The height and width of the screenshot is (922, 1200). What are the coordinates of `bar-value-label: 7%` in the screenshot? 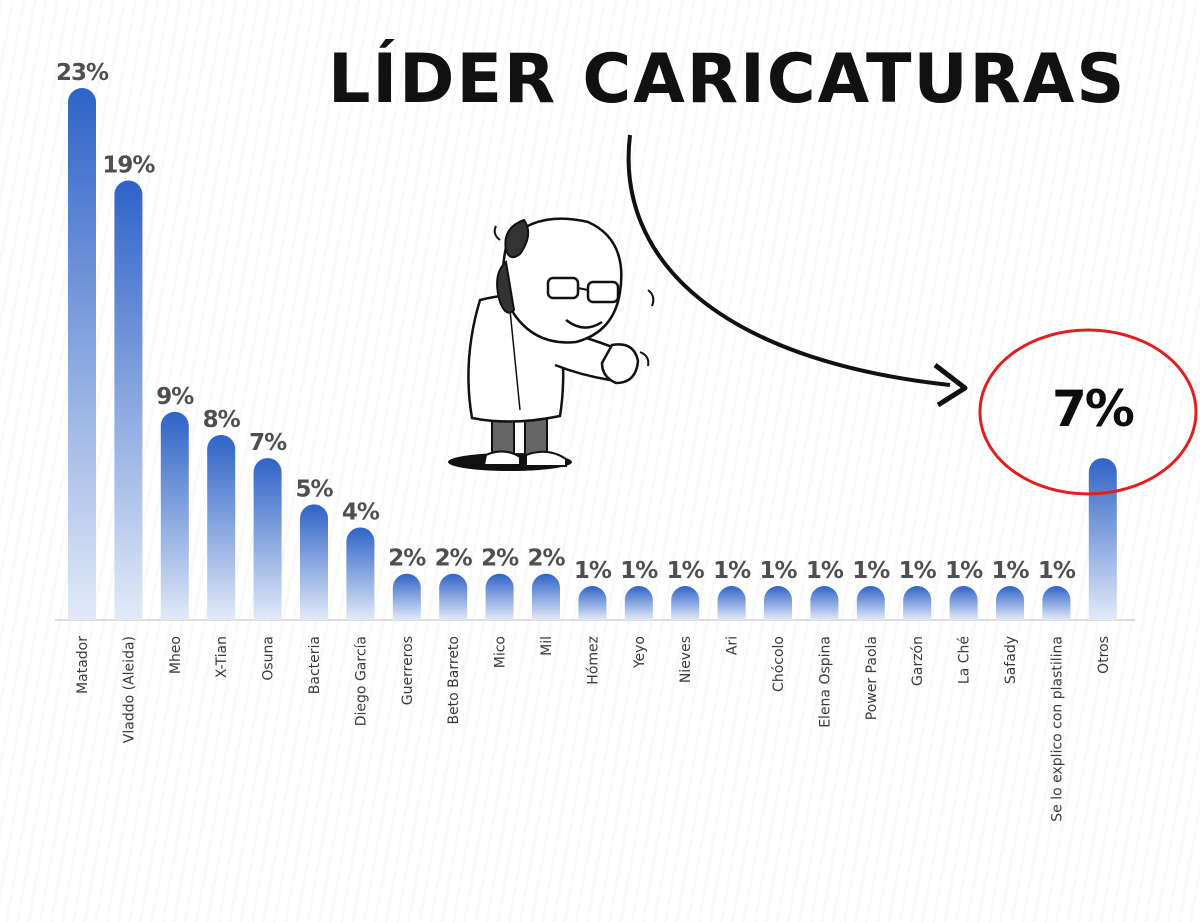 It's located at (268, 443).